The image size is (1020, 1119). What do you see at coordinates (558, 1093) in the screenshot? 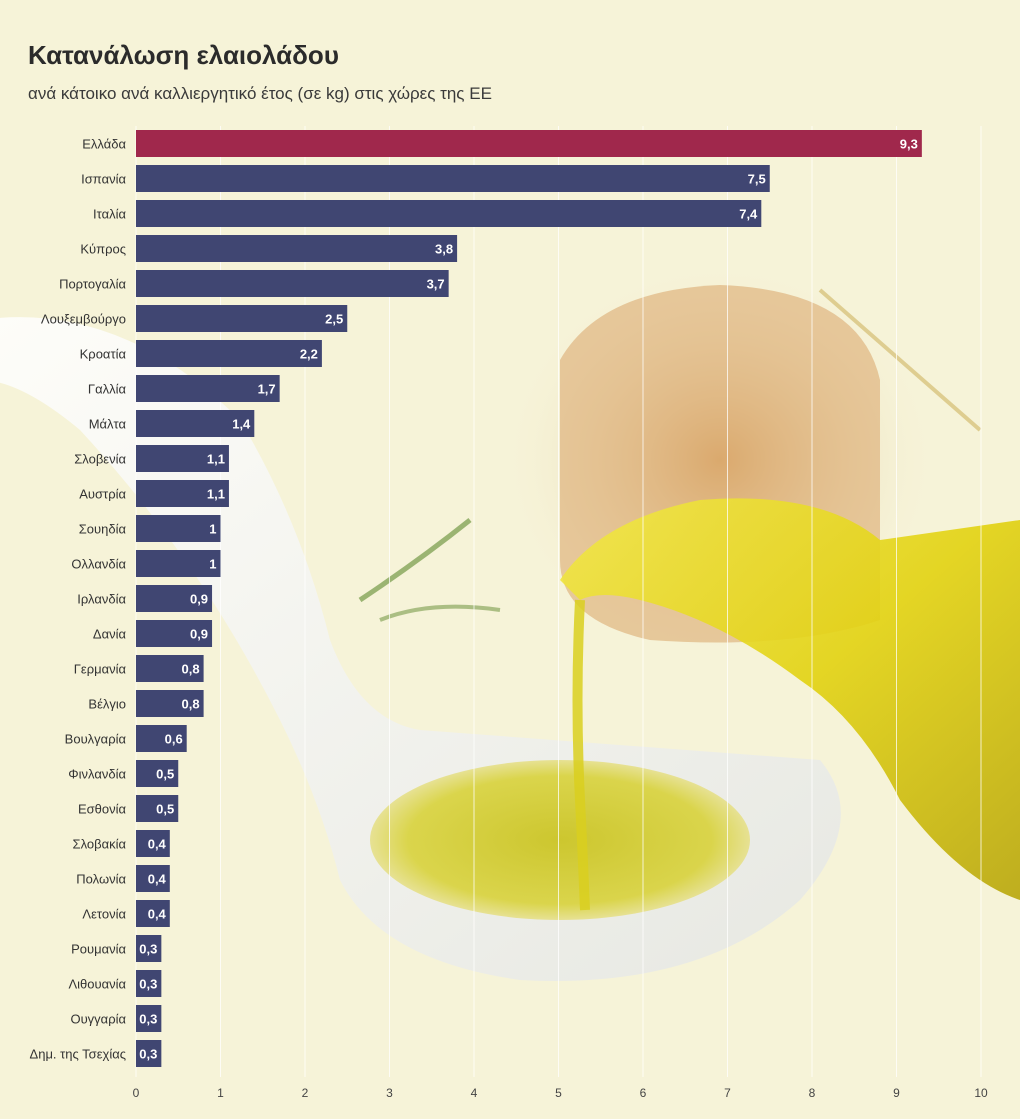
I see `x-tick-label: 5` at bounding box center [558, 1093].